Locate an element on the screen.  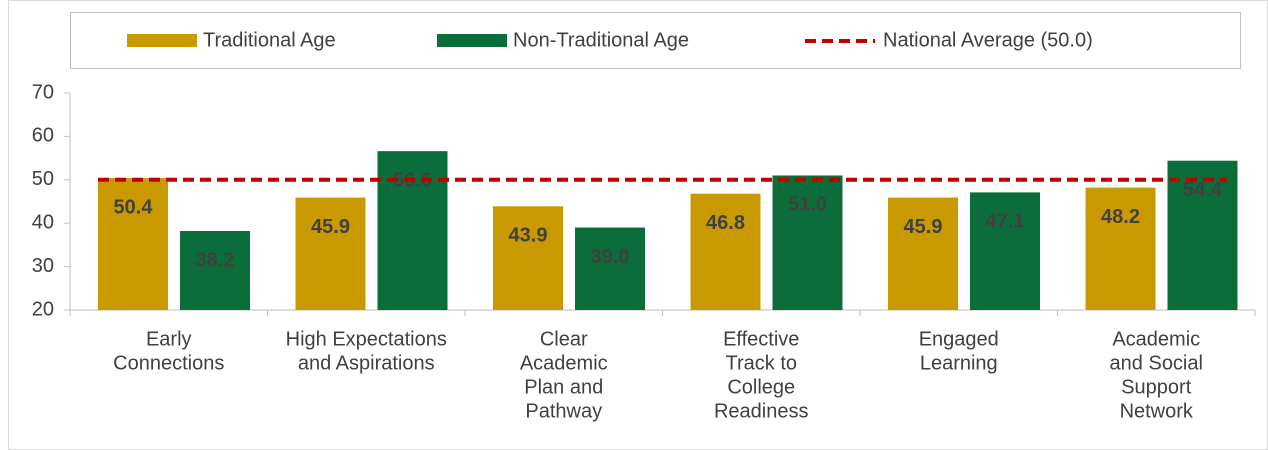
legend-box is located at coordinates (655, 40).